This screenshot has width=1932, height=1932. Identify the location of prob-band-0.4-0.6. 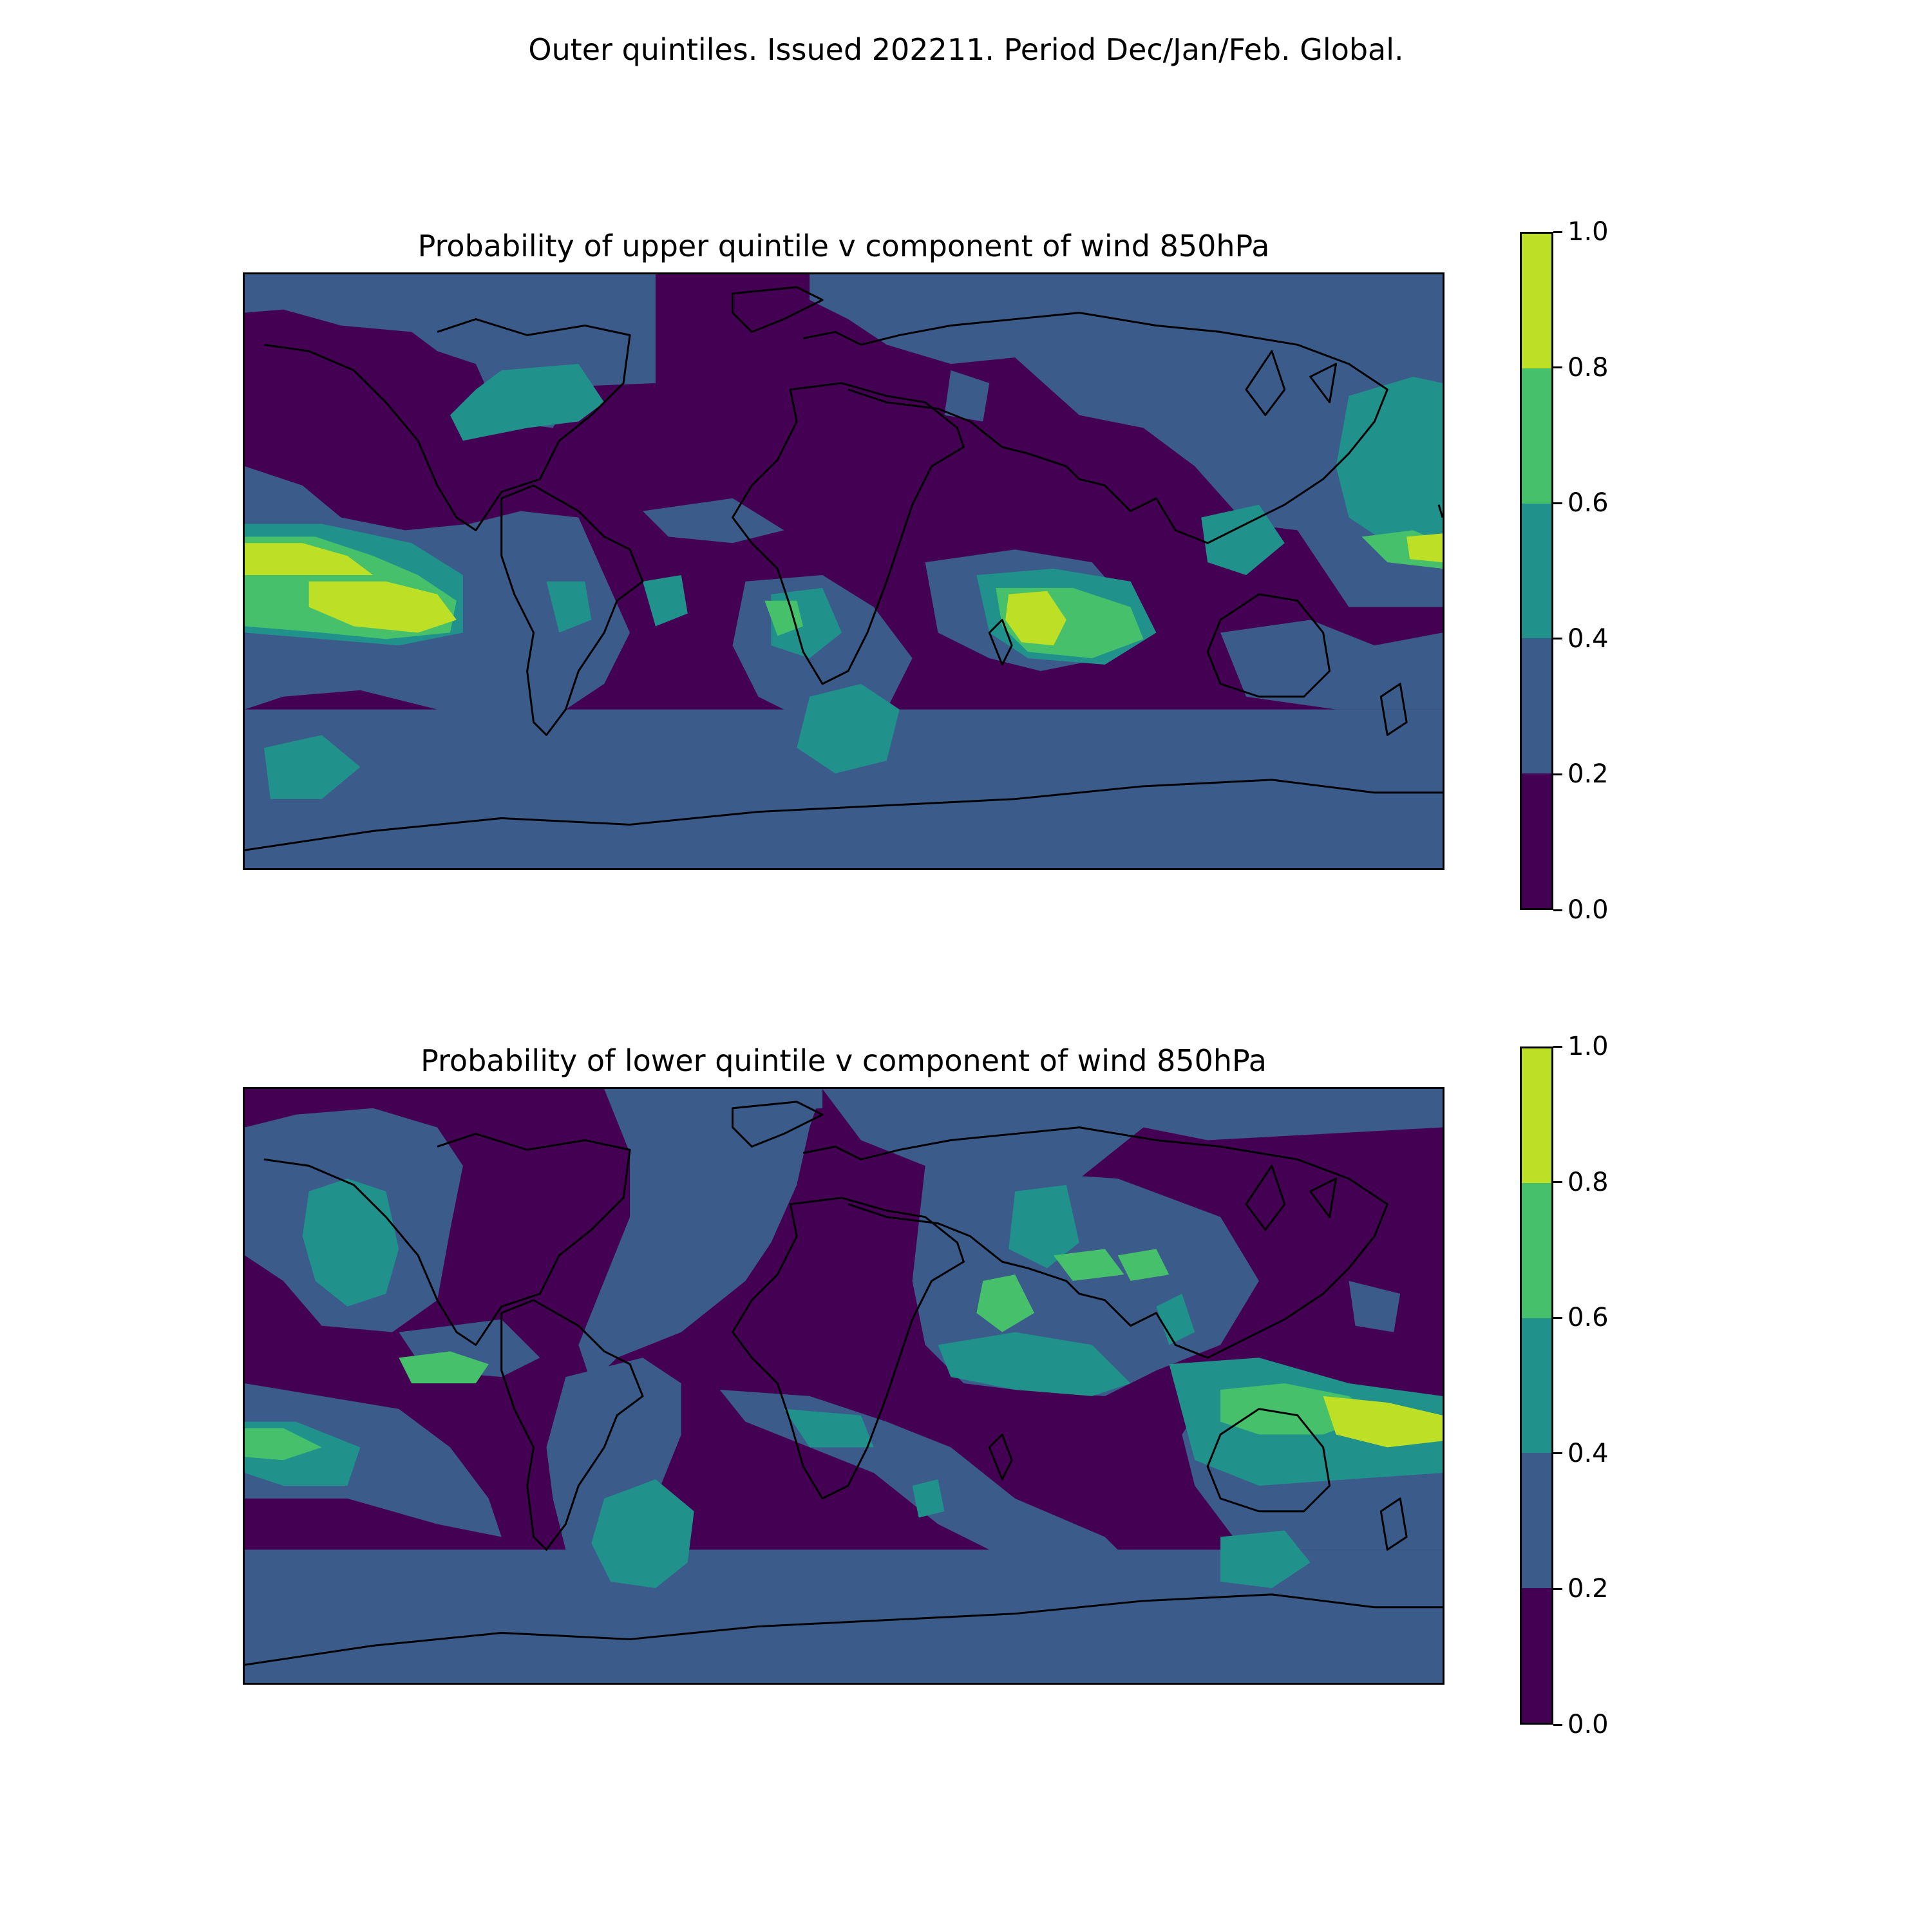
(844, 1384).